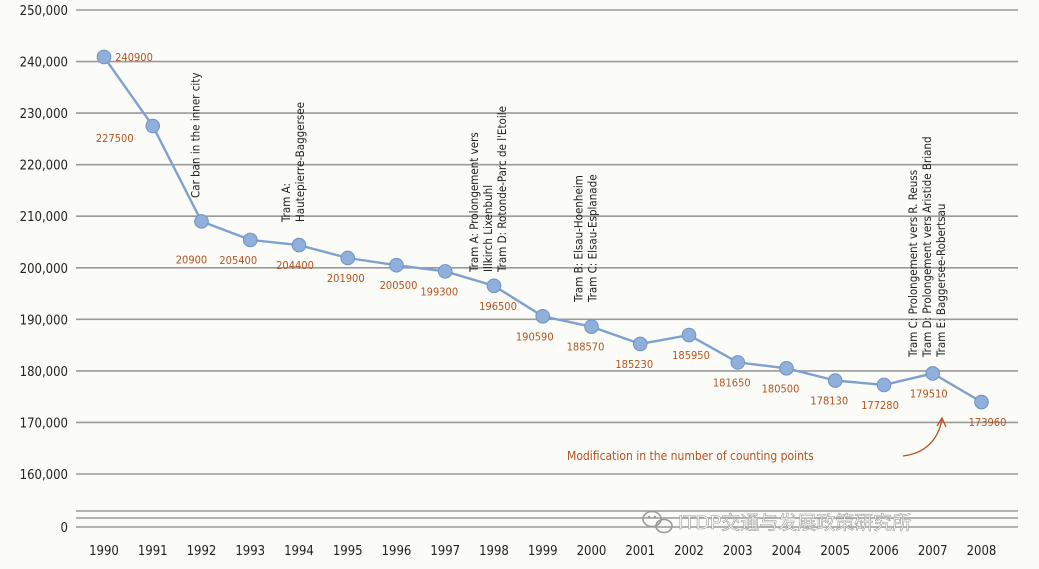 This screenshot has width=1039, height=569. I want to click on annotation-arrow, so click(922, 438).